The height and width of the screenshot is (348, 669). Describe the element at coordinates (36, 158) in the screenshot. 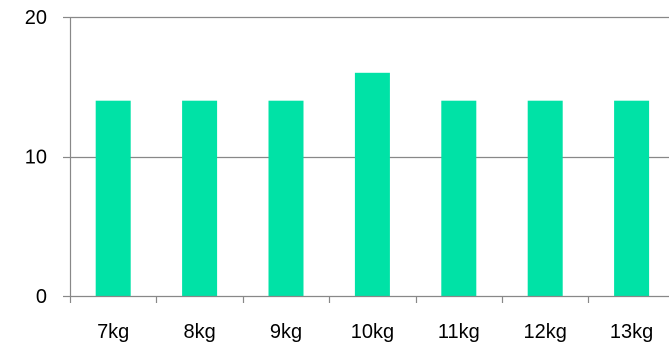

I see `y-tick-label: 10` at that location.